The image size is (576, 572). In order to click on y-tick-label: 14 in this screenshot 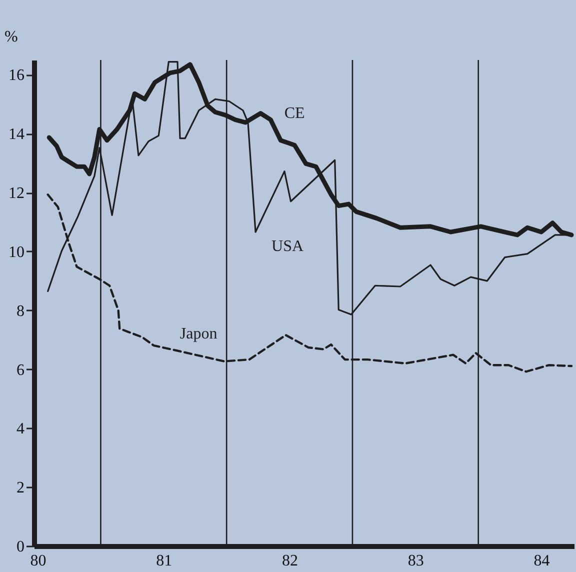, I will do `click(16, 135)`.